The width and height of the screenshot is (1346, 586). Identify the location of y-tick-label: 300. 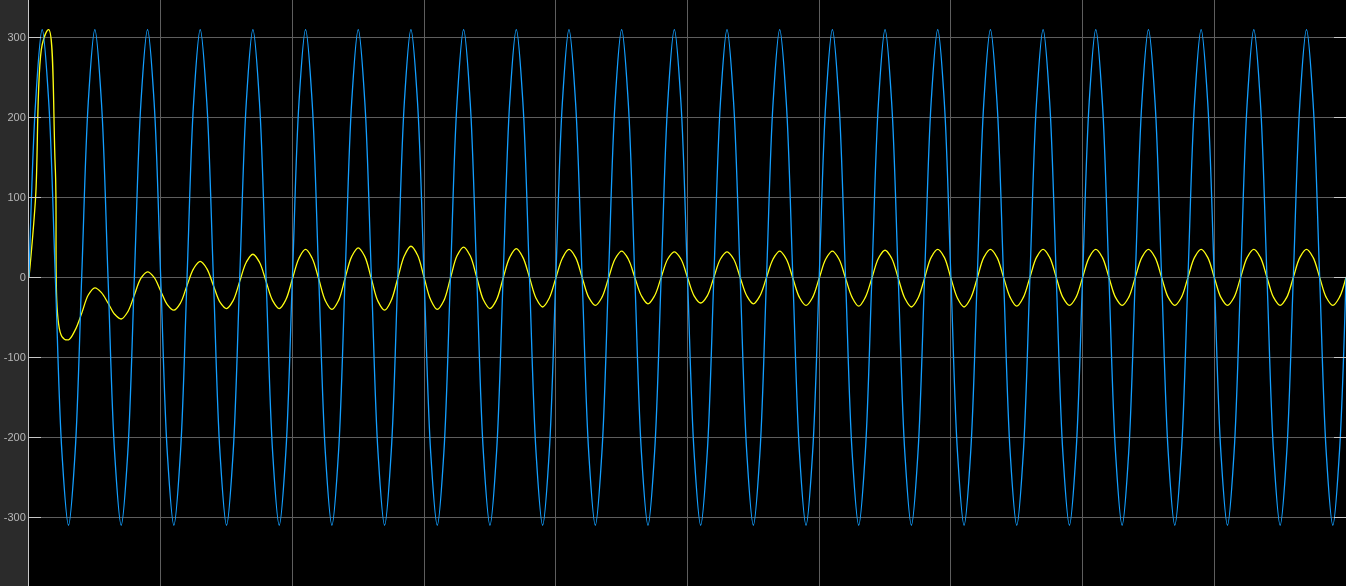
(16, 37).